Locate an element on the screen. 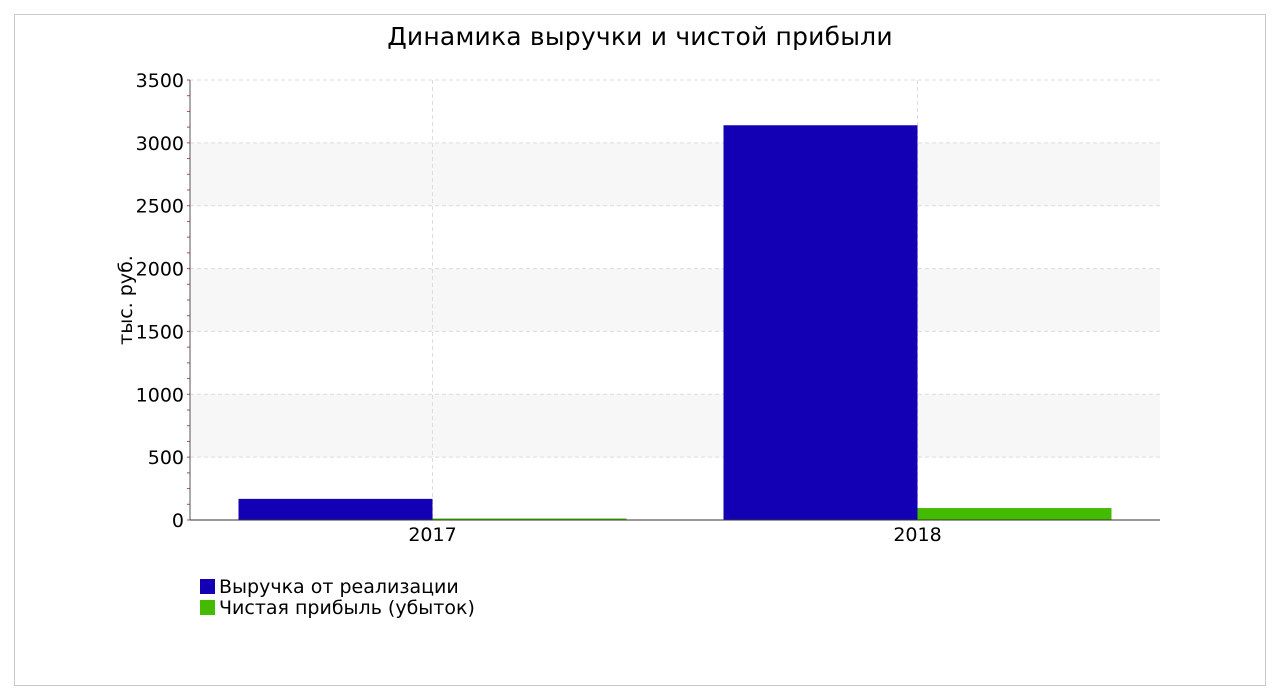  legend-label-revenue: Выручка от реализации is located at coordinates (339, 586).